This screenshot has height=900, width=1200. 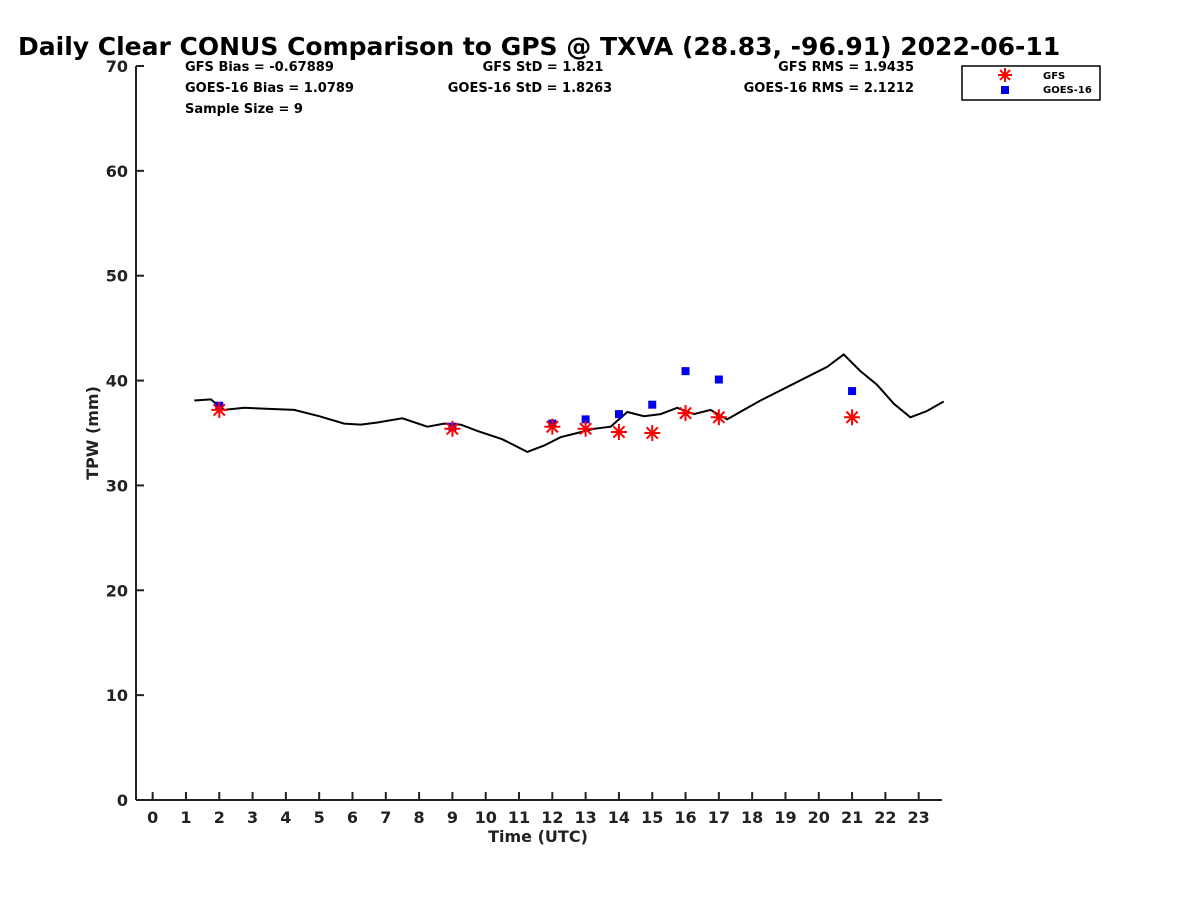 I want to click on x-tick-label: 20, so click(x=819, y=817).